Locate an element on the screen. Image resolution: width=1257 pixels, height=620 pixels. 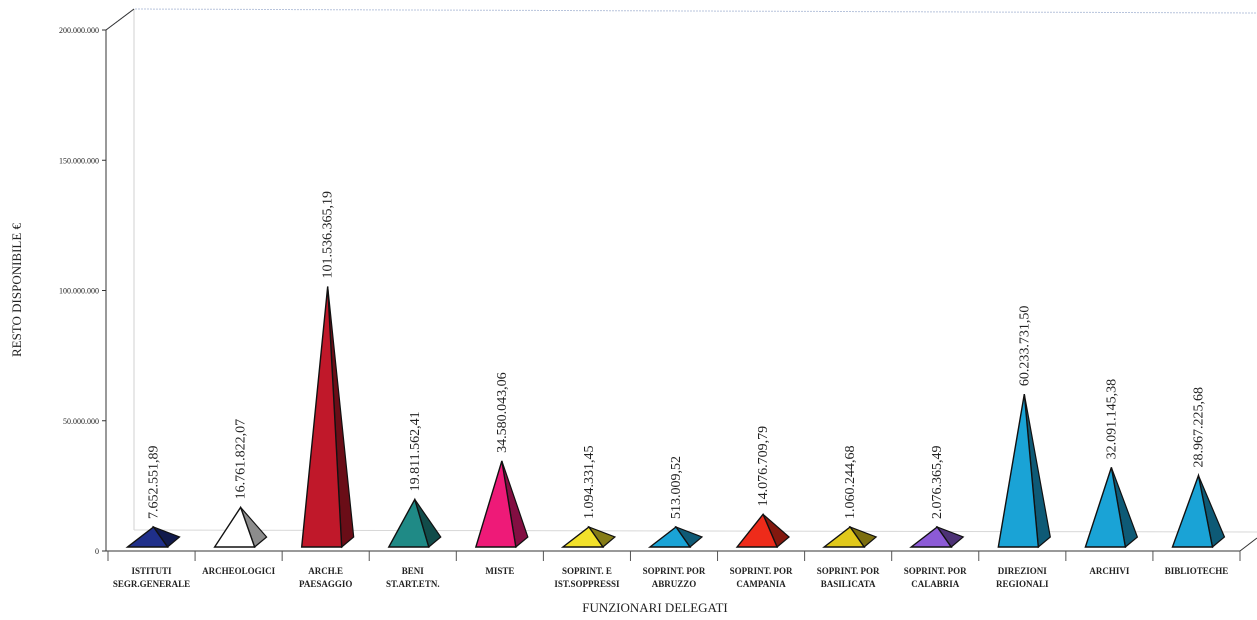
y-tick-label: 100.000.000 is located at coordinates (79, 291).